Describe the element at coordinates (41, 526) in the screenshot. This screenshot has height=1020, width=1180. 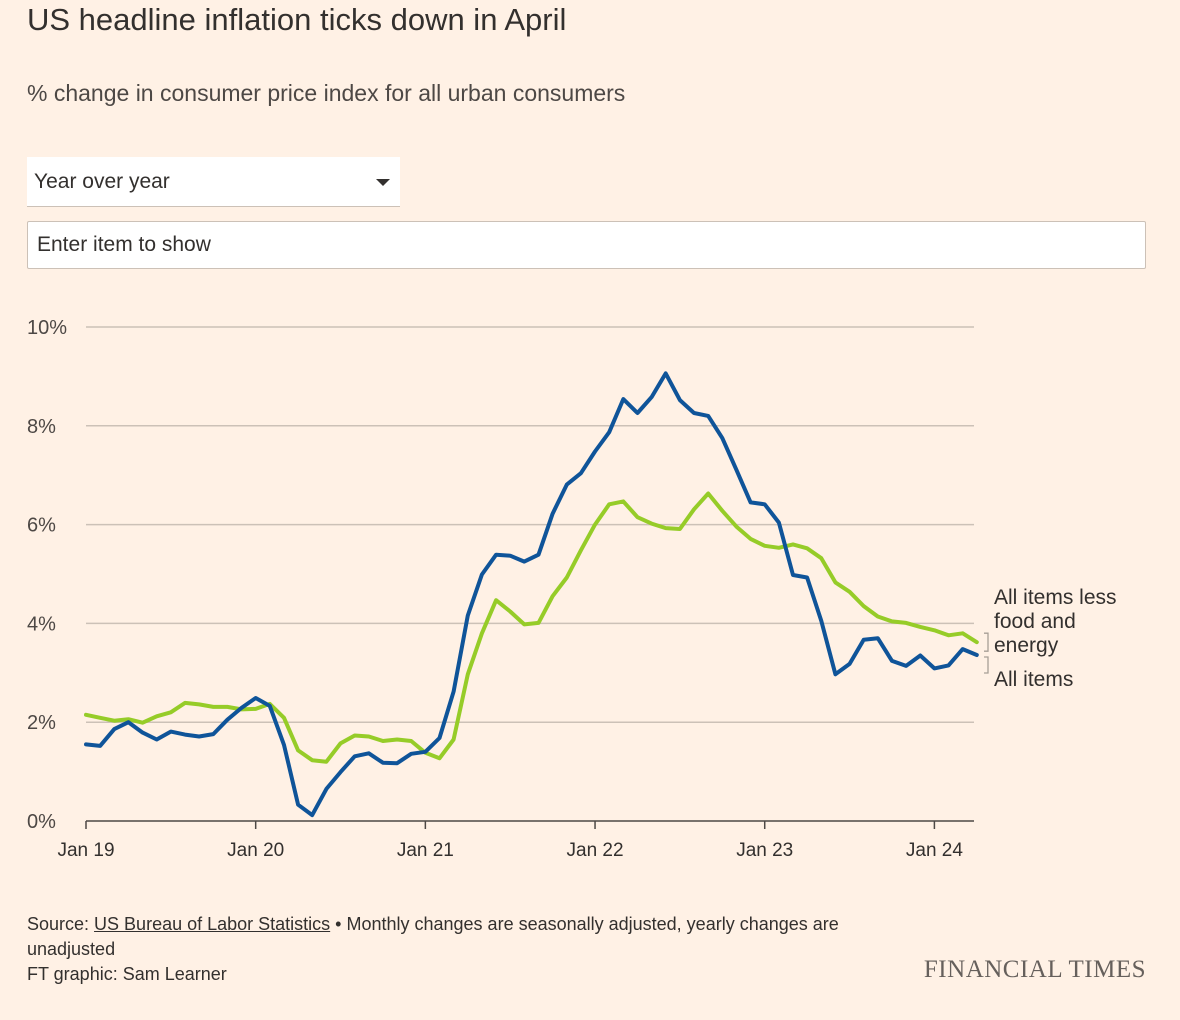
I see `y-tick-label: 6%` at that location.